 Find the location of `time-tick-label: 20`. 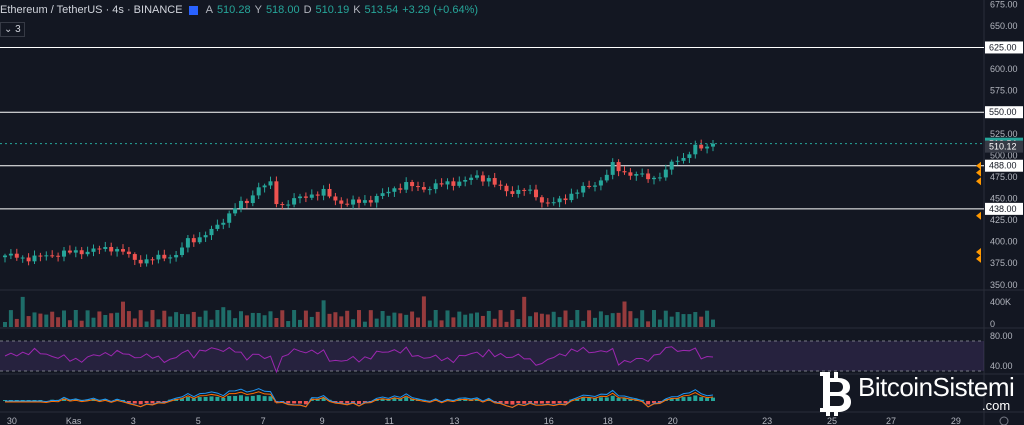

time-tick-label: 20 is located at coordinates (673, 420).